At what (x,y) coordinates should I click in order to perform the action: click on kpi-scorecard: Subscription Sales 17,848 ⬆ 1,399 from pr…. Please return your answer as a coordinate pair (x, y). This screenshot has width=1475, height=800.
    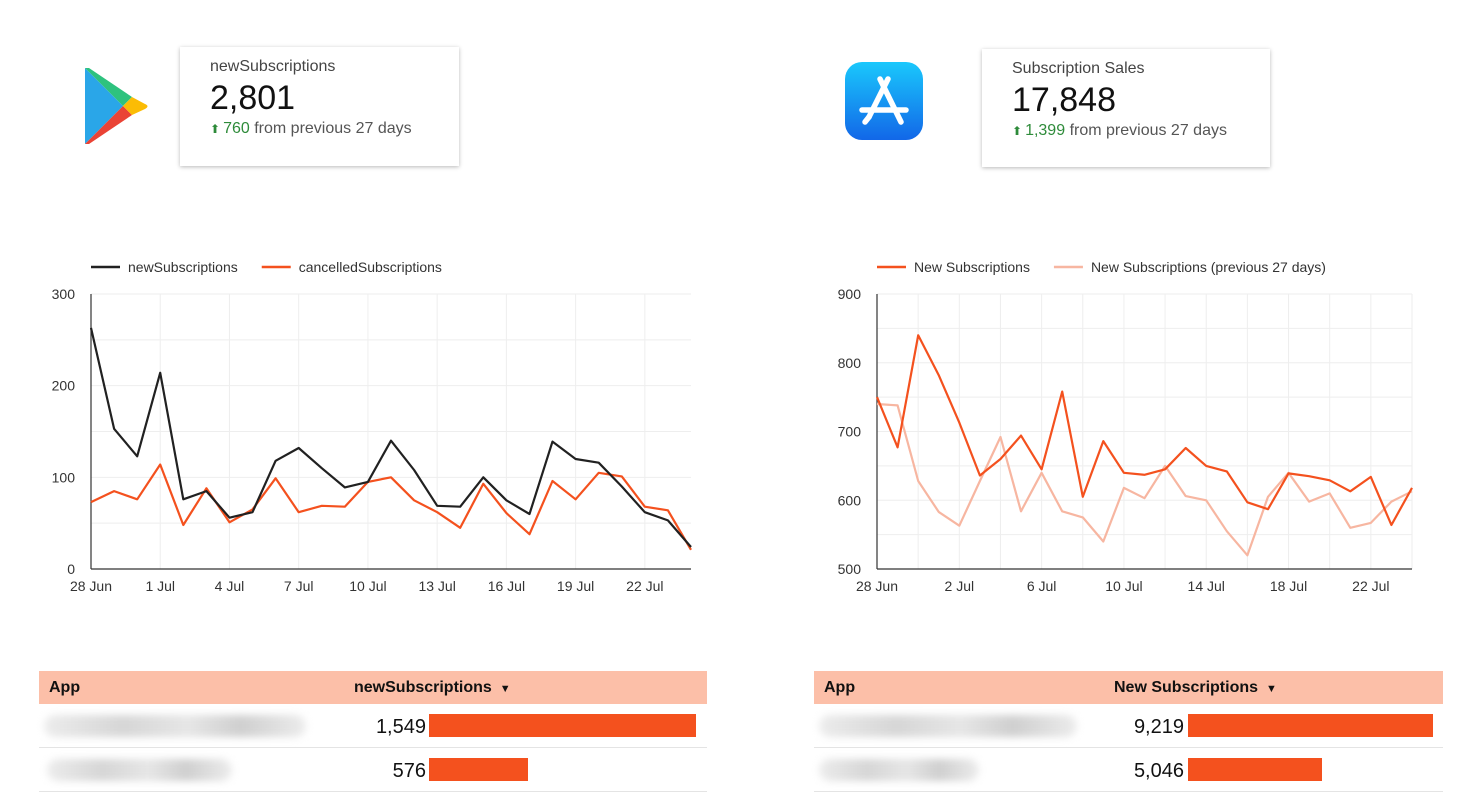
    Looking at the image, I should click on (1126, 108).